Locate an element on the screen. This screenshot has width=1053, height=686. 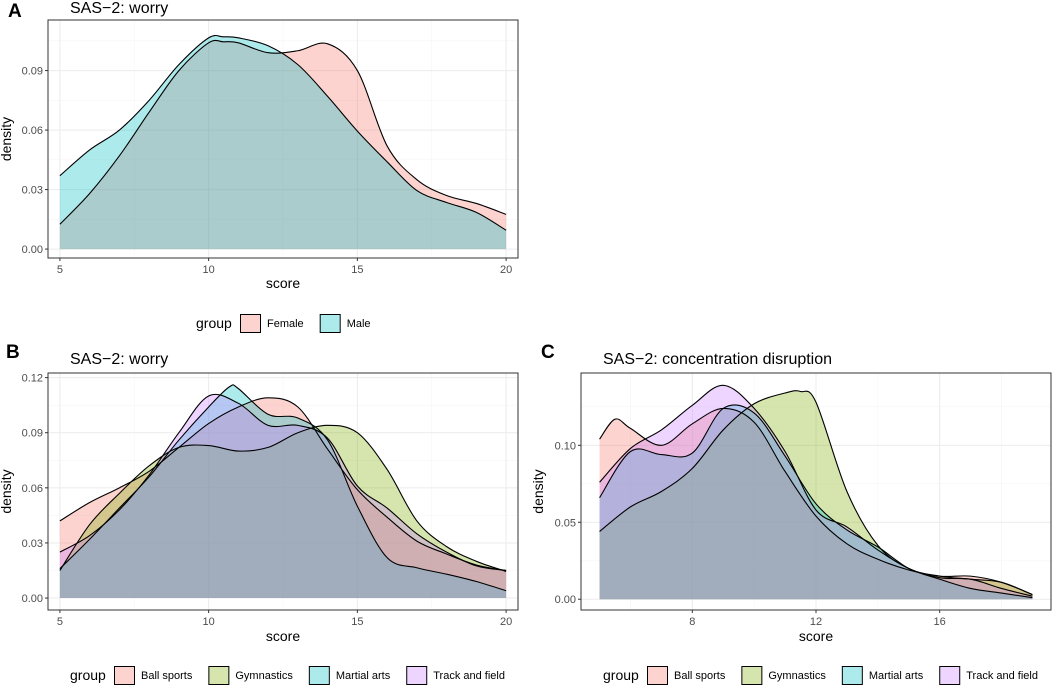
panel-b-x-tick-label: 15 is located at coordinates (357, 622).